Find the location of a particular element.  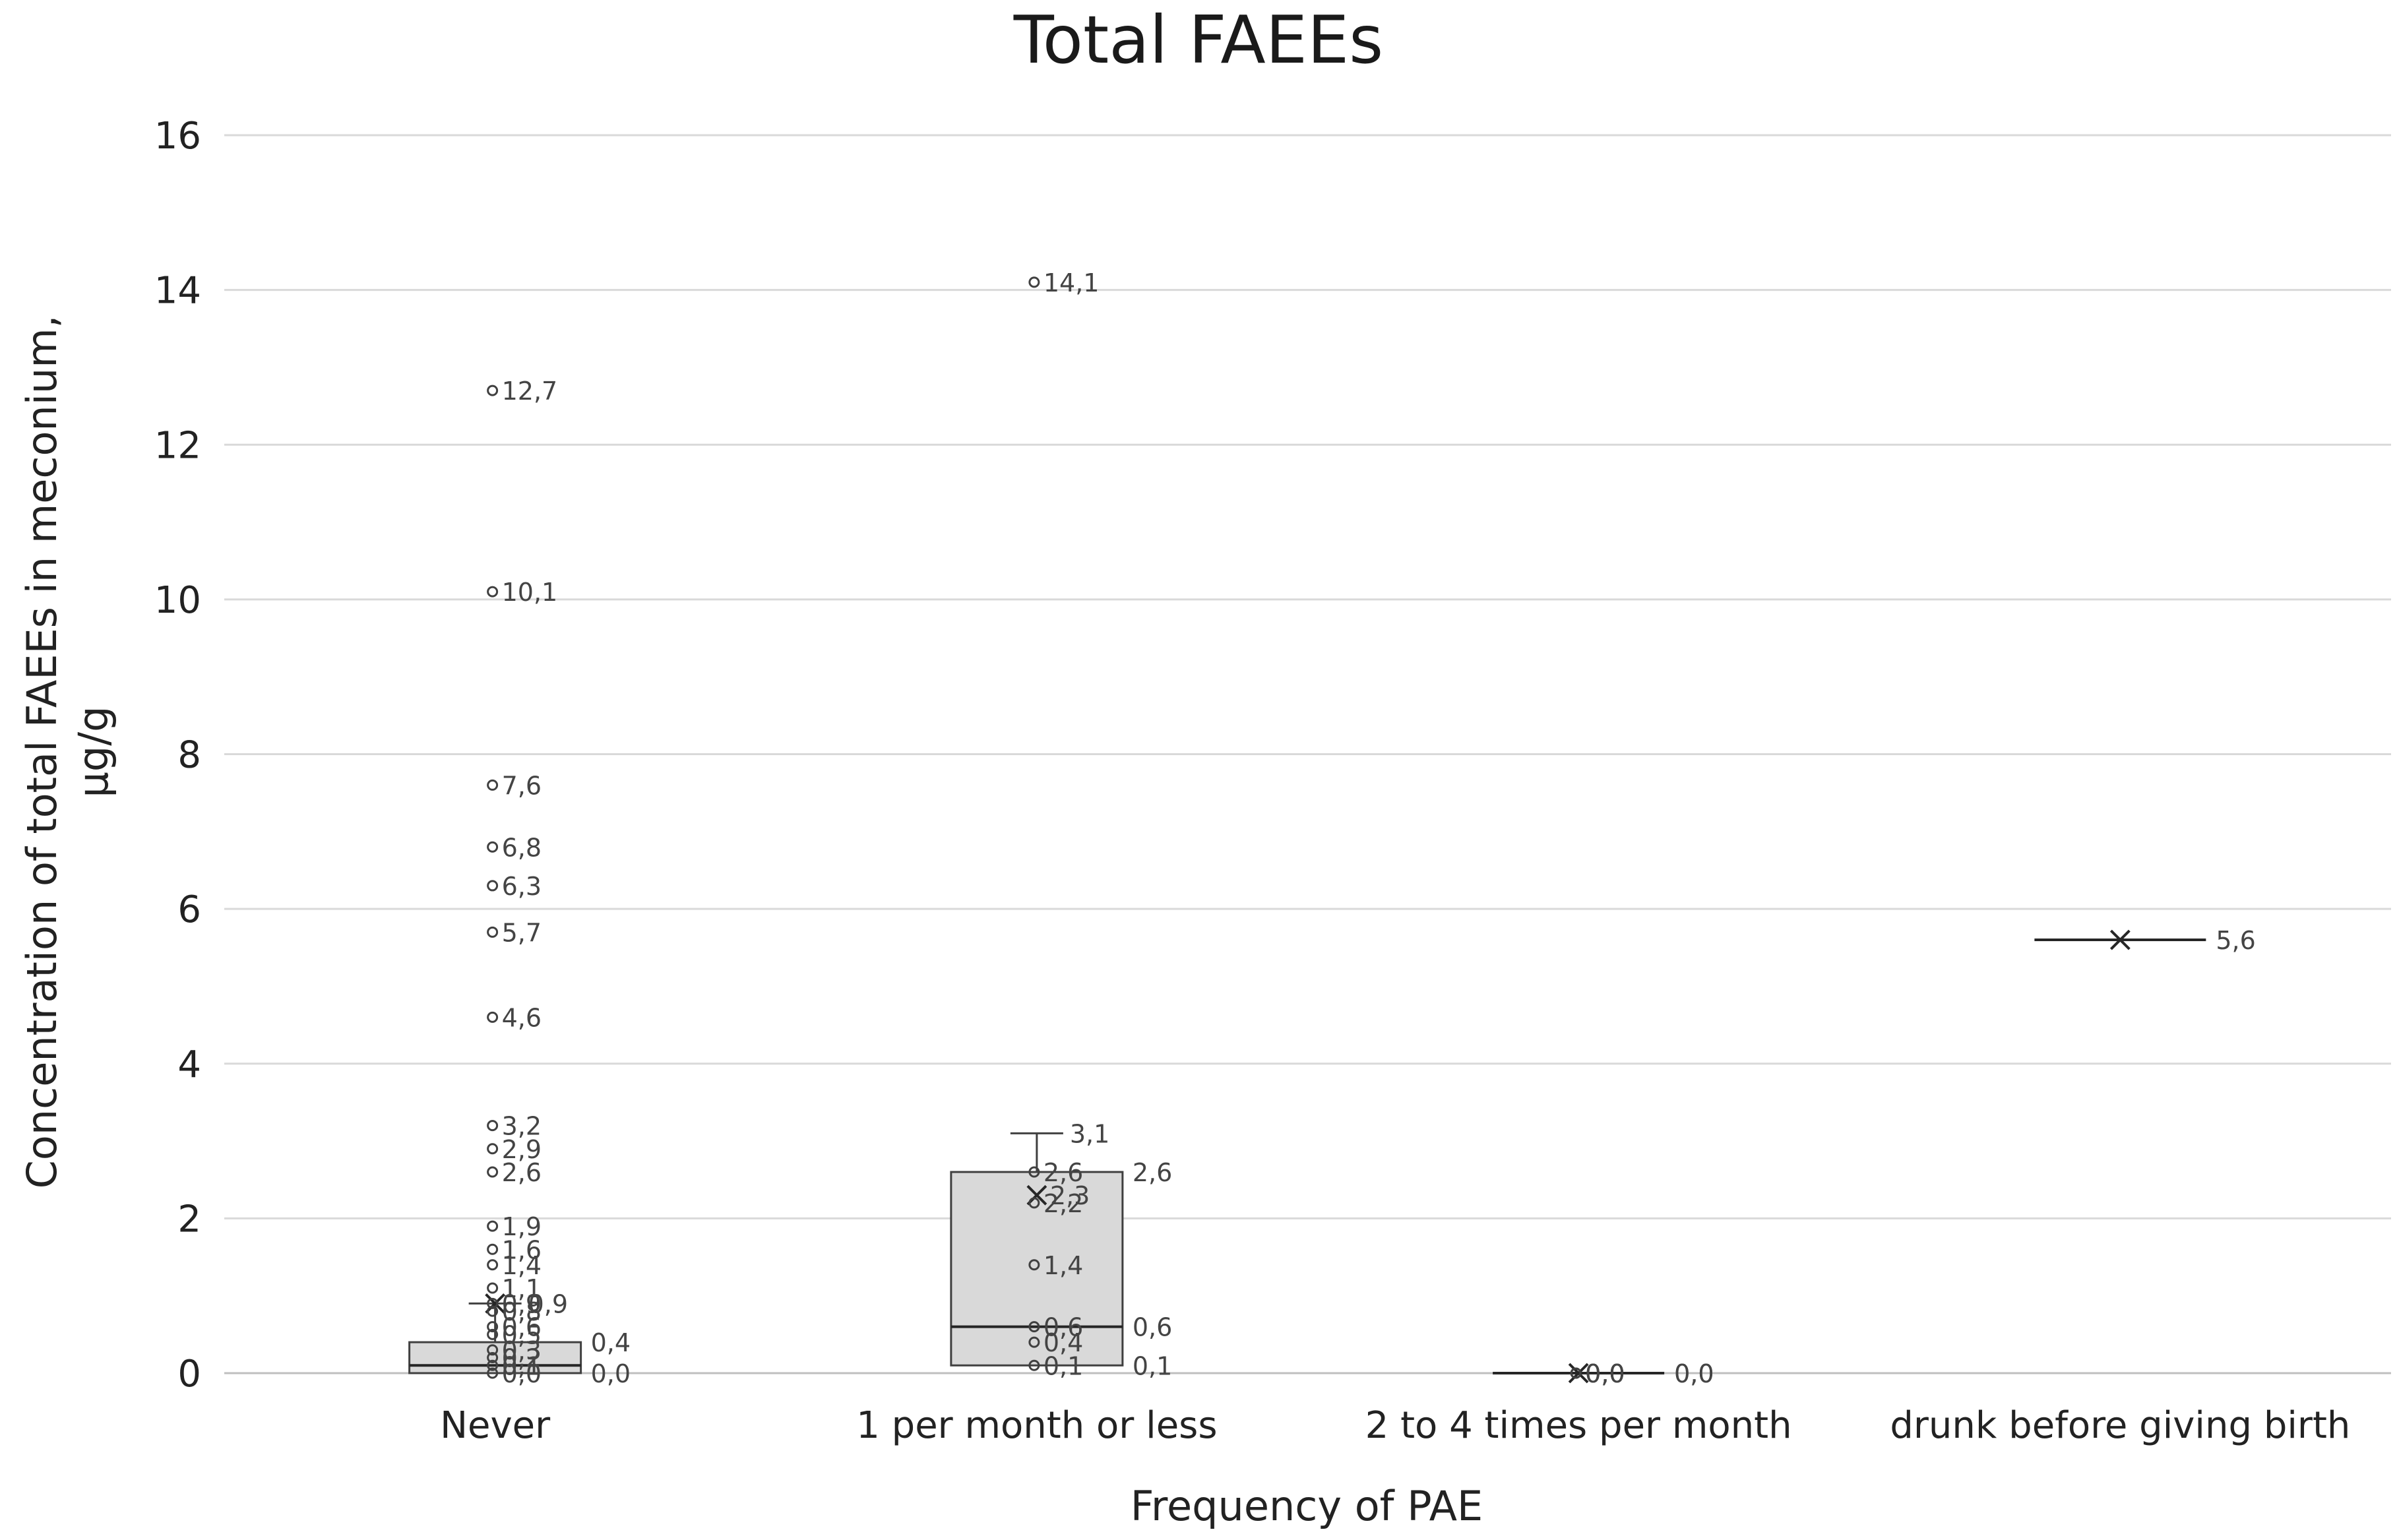

min-label: 0,1 is located at coordinates (1152, 1365).